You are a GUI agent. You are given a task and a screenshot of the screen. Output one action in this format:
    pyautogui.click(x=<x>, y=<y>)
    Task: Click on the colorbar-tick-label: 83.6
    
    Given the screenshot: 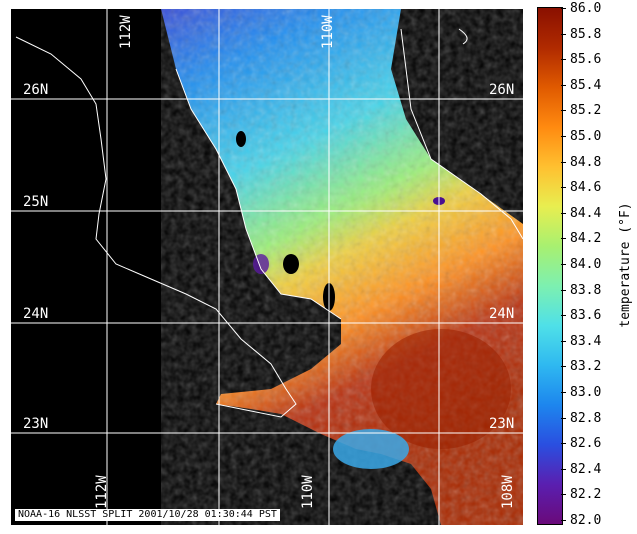 What is the action you would take?
    pyautogui.click(x=586, y=316)
    